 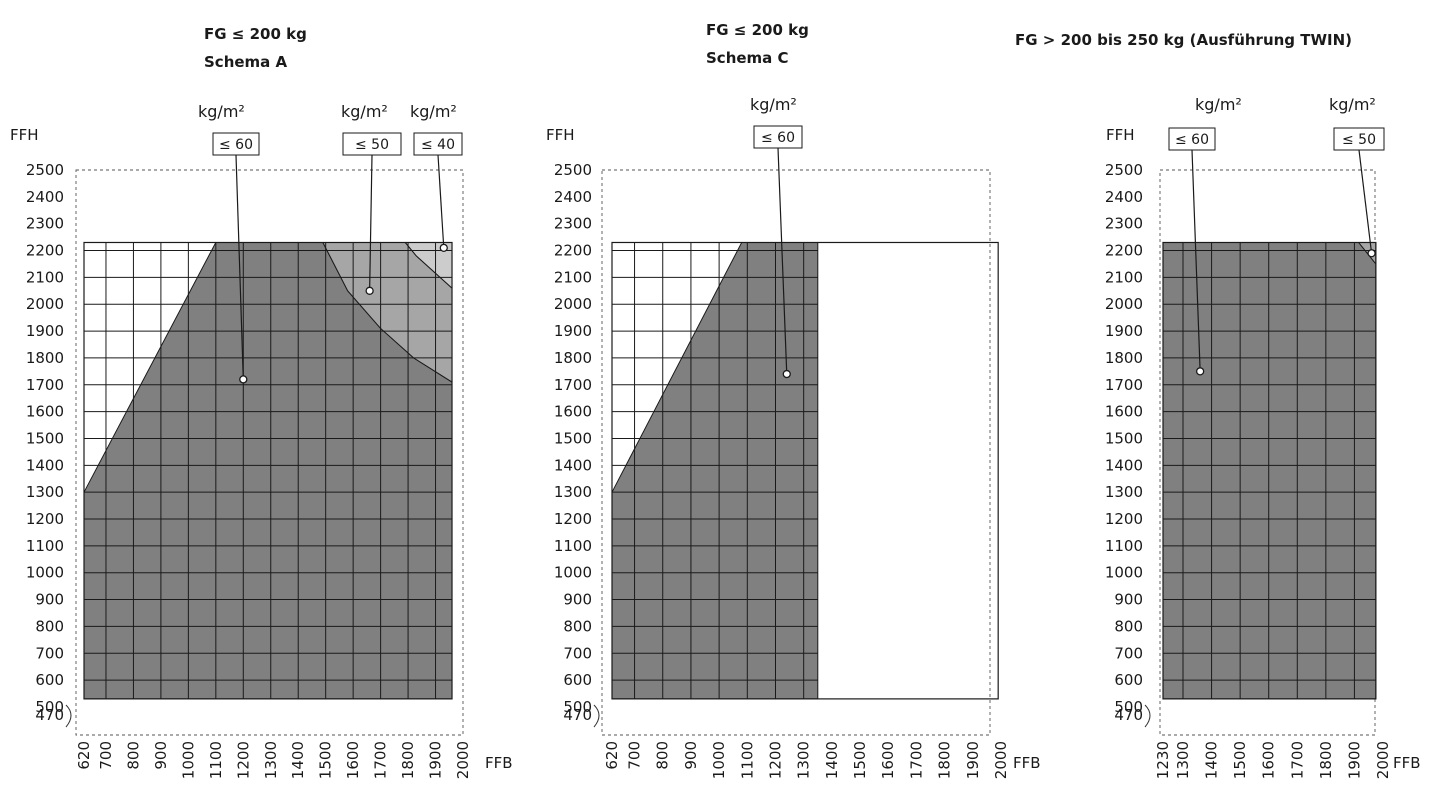 What do you see at coordinates (255, 34) in the screenshot?
I see `chart-1-title: FG ≤ 200 kg` at bounding box center [255, 34].